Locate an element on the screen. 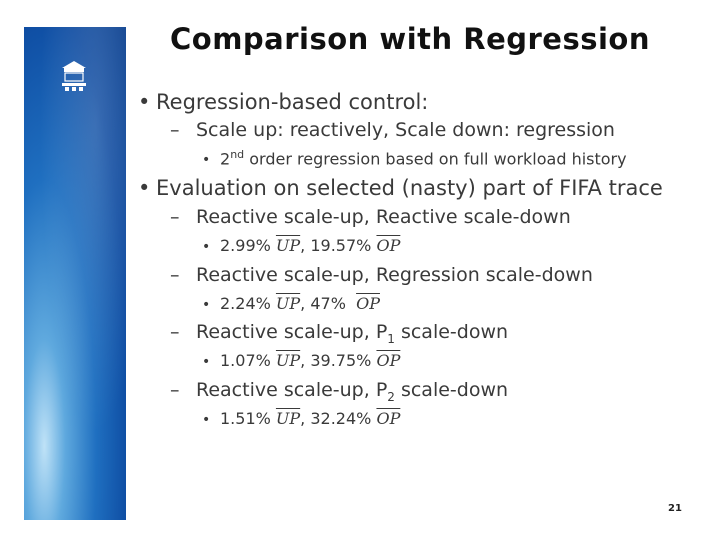 The image size is (720, 540). left-decorative-band is located at coordinates (75, 273).